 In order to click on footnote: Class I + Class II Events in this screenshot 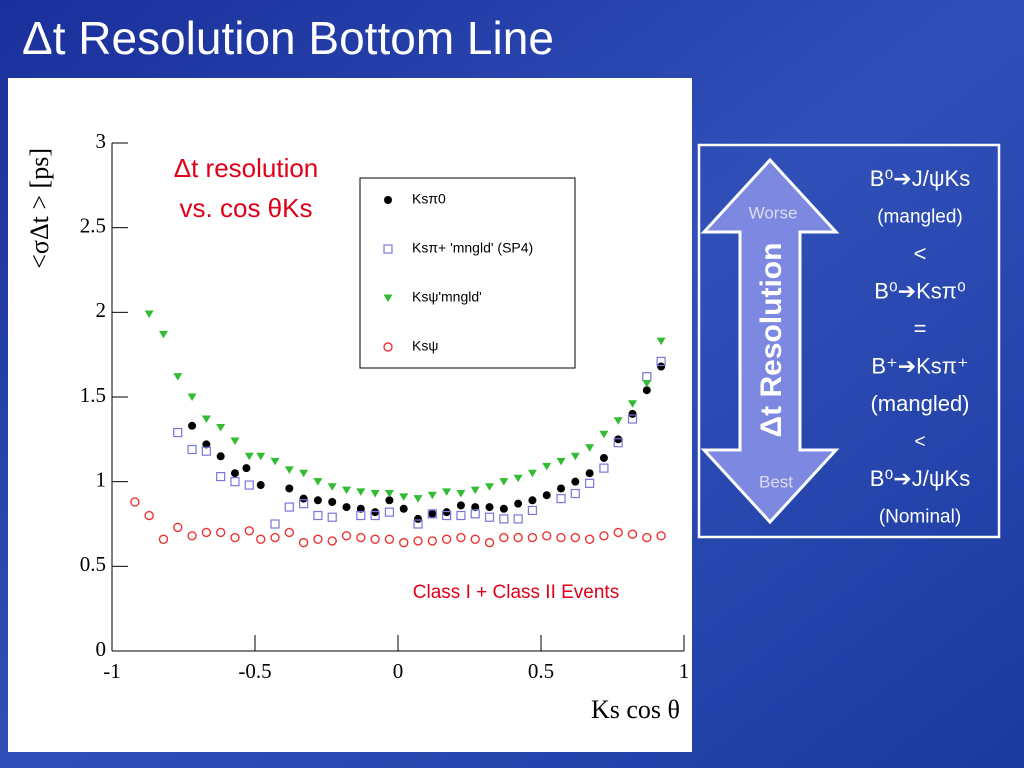, I will do `click(516, 592)`.